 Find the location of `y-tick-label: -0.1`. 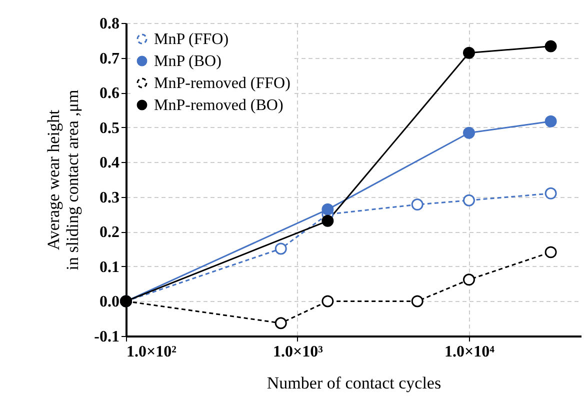

y-tick-label: -0.1 is located at coordinates (107, 337).